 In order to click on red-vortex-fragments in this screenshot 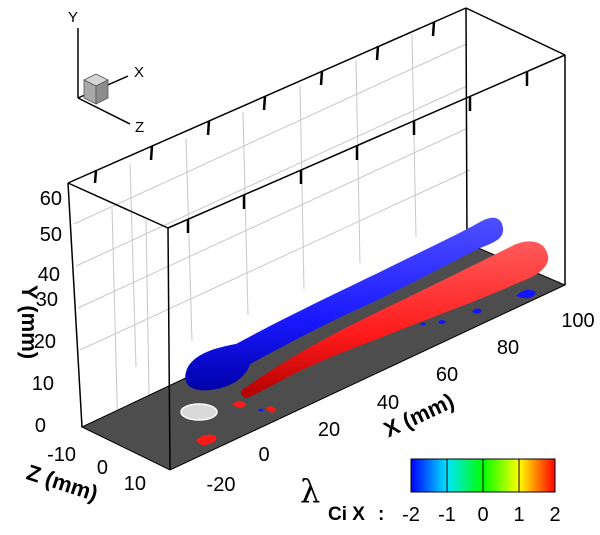, I will do `click(236, 423)`.